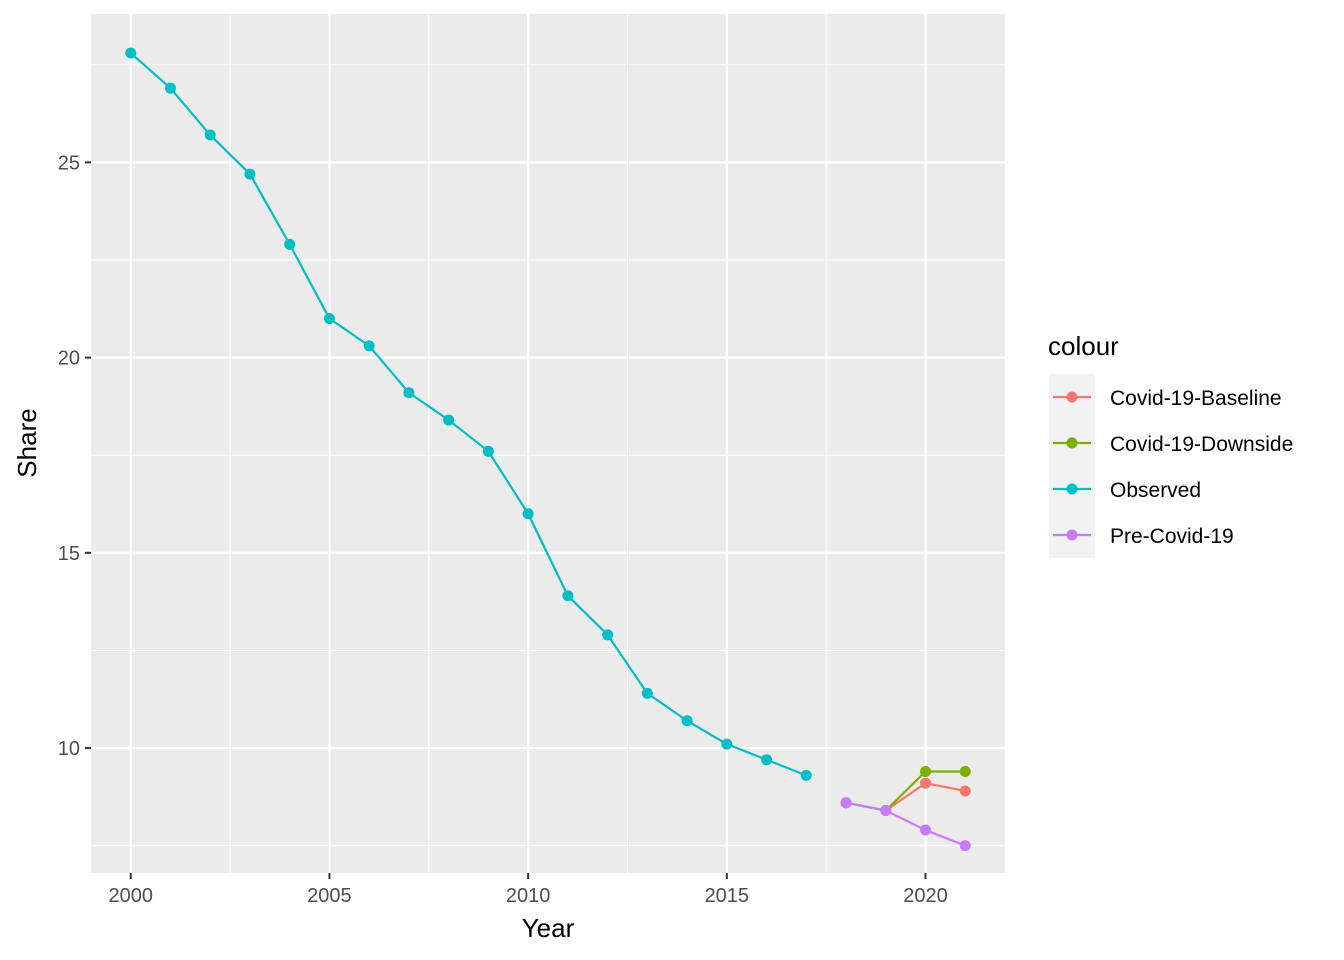 This screenshot has width=1344, height=960. I want to click on x-tick-label: 2020, so click(925, 896).